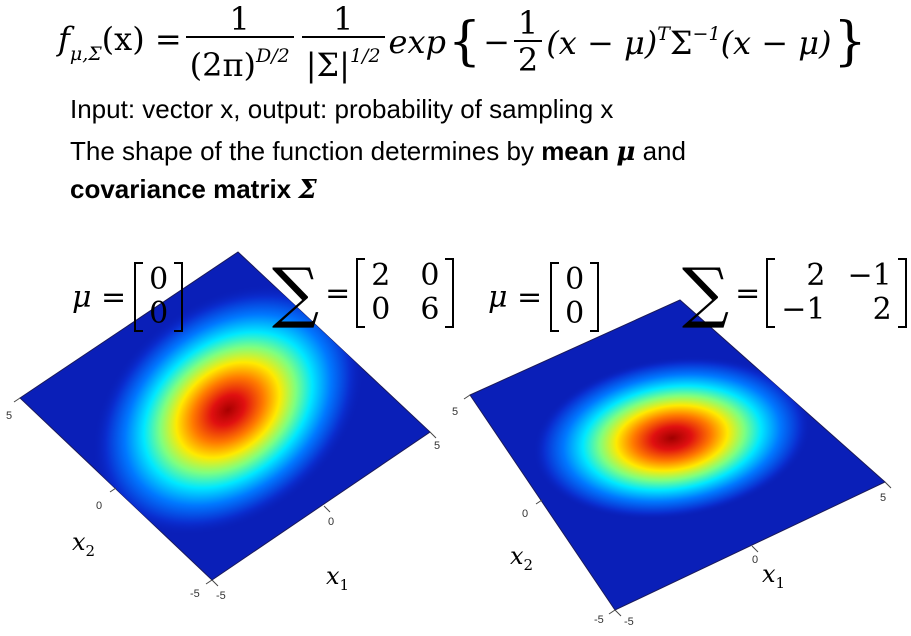 Image resolution: width=911 pixels, height=636 pixels. What do you see at coordinates (338, 578) in the screenshot?
I see `left-x1-axis-label: x1` at bounding box center [338, 578].